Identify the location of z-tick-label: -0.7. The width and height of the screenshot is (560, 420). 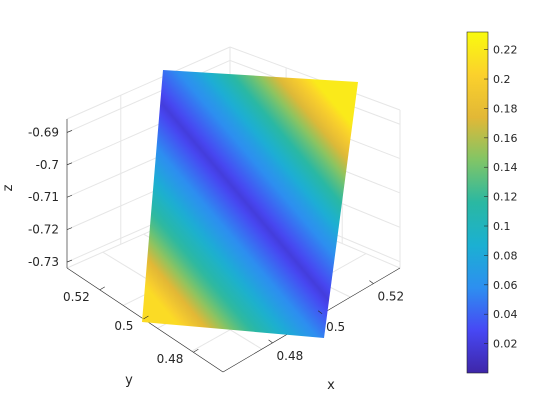
(47, 165).